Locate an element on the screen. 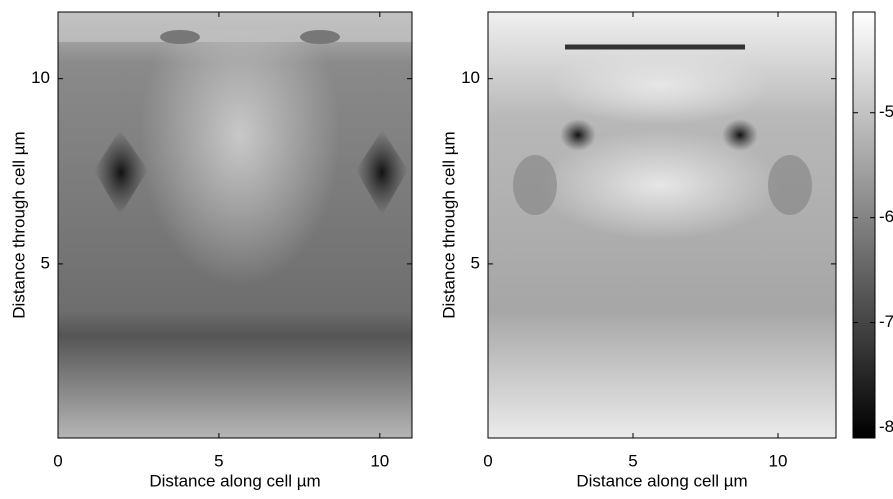  colorbar-frame is located at coordinates (864, 225).